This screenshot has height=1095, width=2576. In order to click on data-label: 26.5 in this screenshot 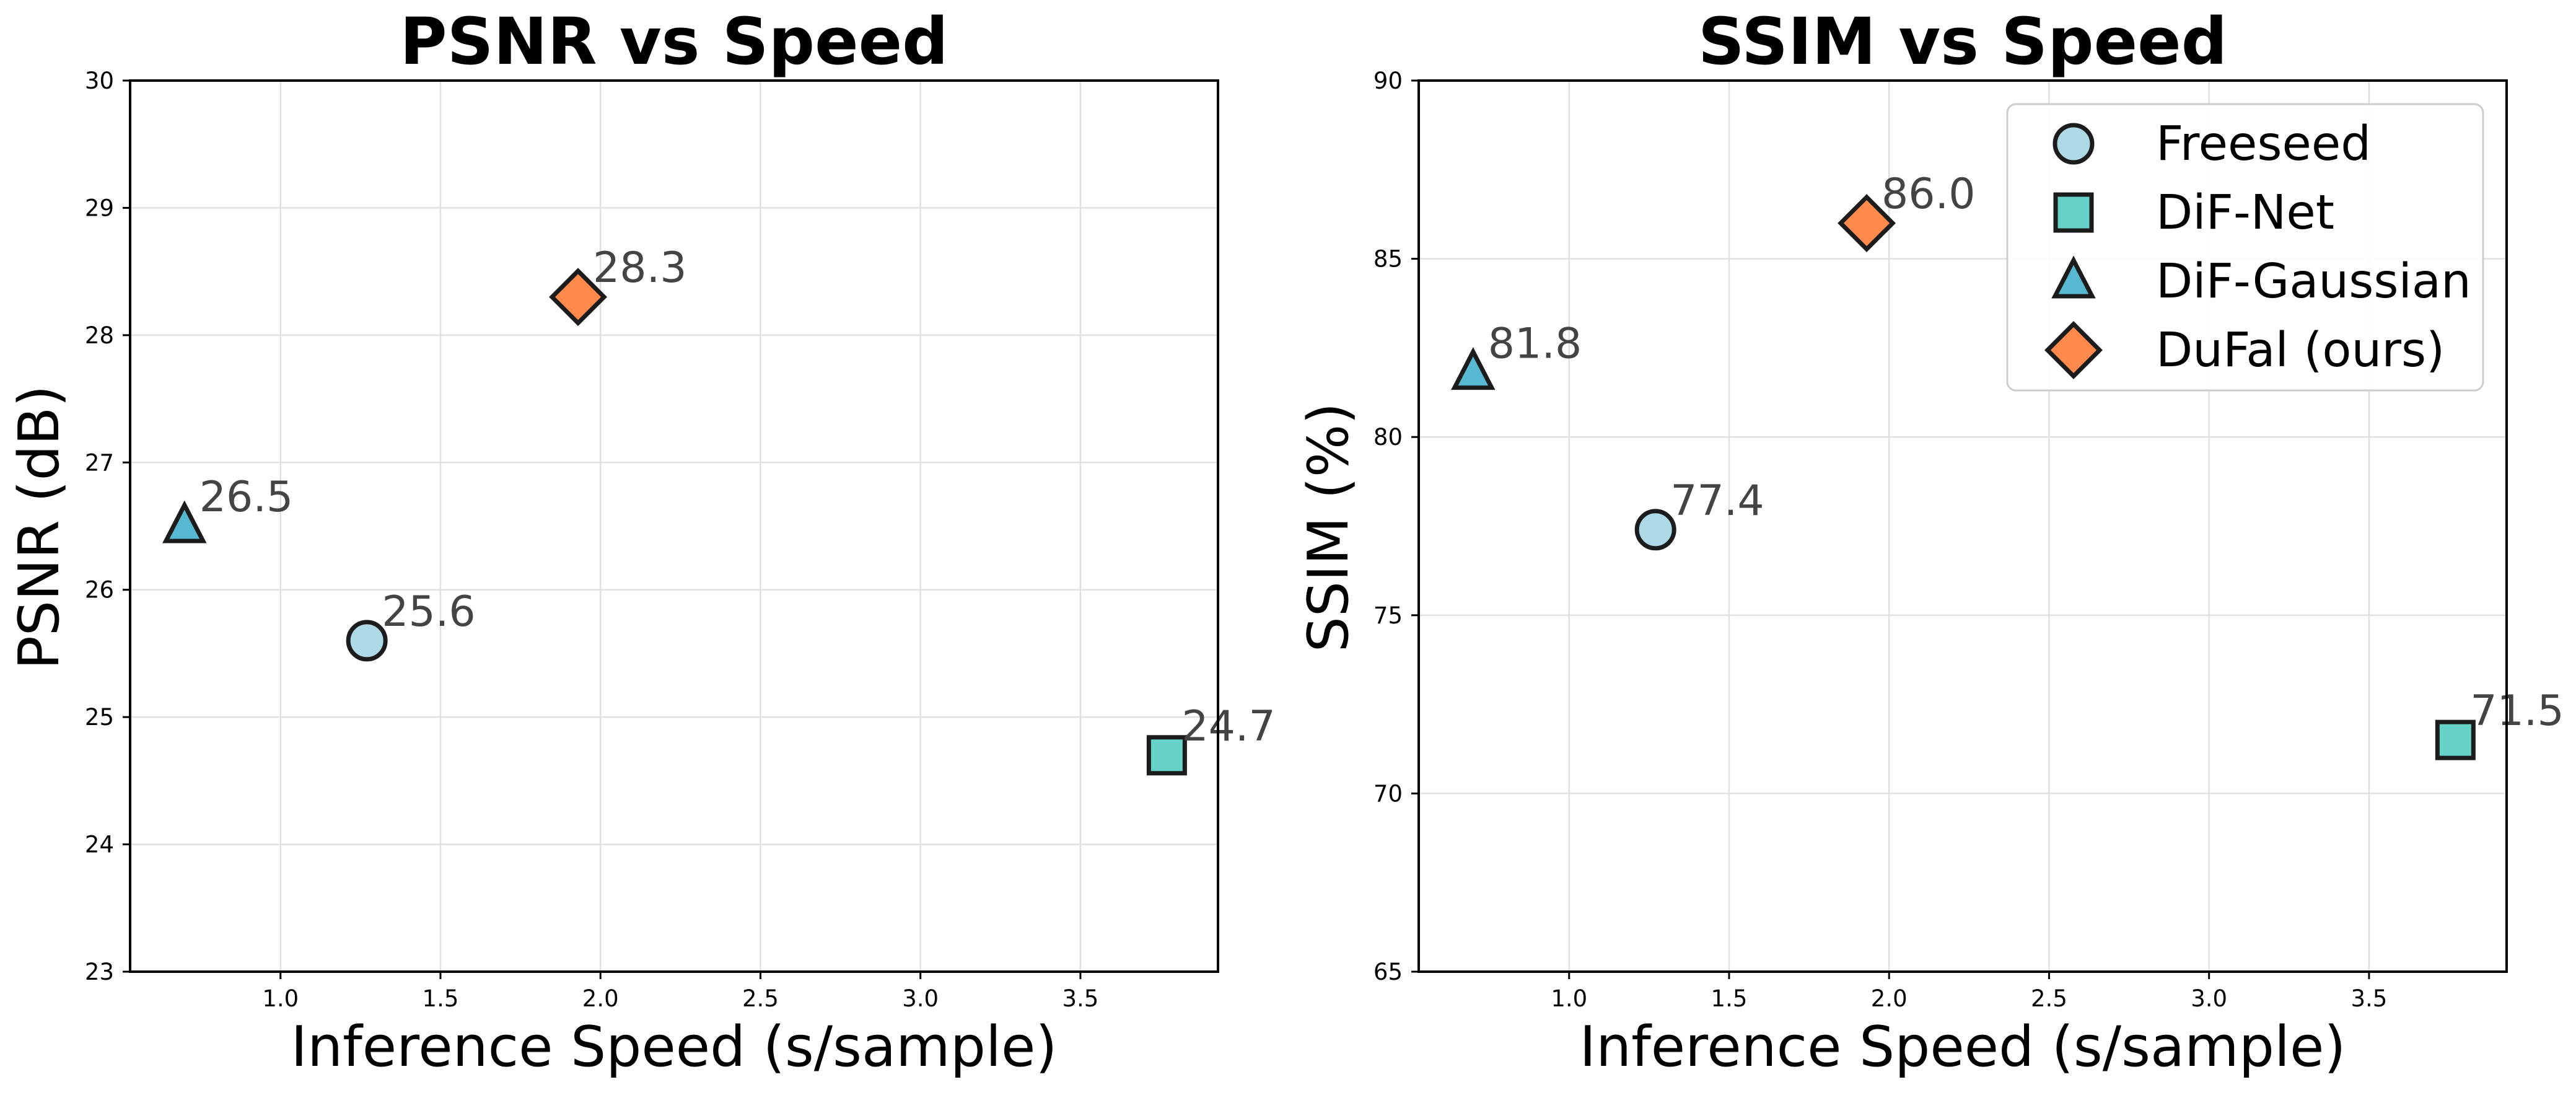, I will do `click(246, 497)`.